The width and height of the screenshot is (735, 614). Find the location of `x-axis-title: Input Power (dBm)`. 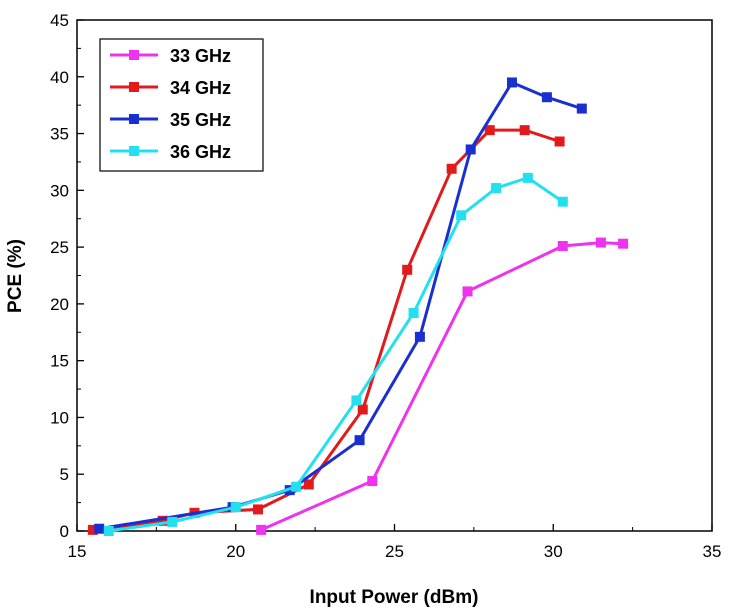

x-axis-title: Input Power (dBm) is located at coordinates (394, 597).